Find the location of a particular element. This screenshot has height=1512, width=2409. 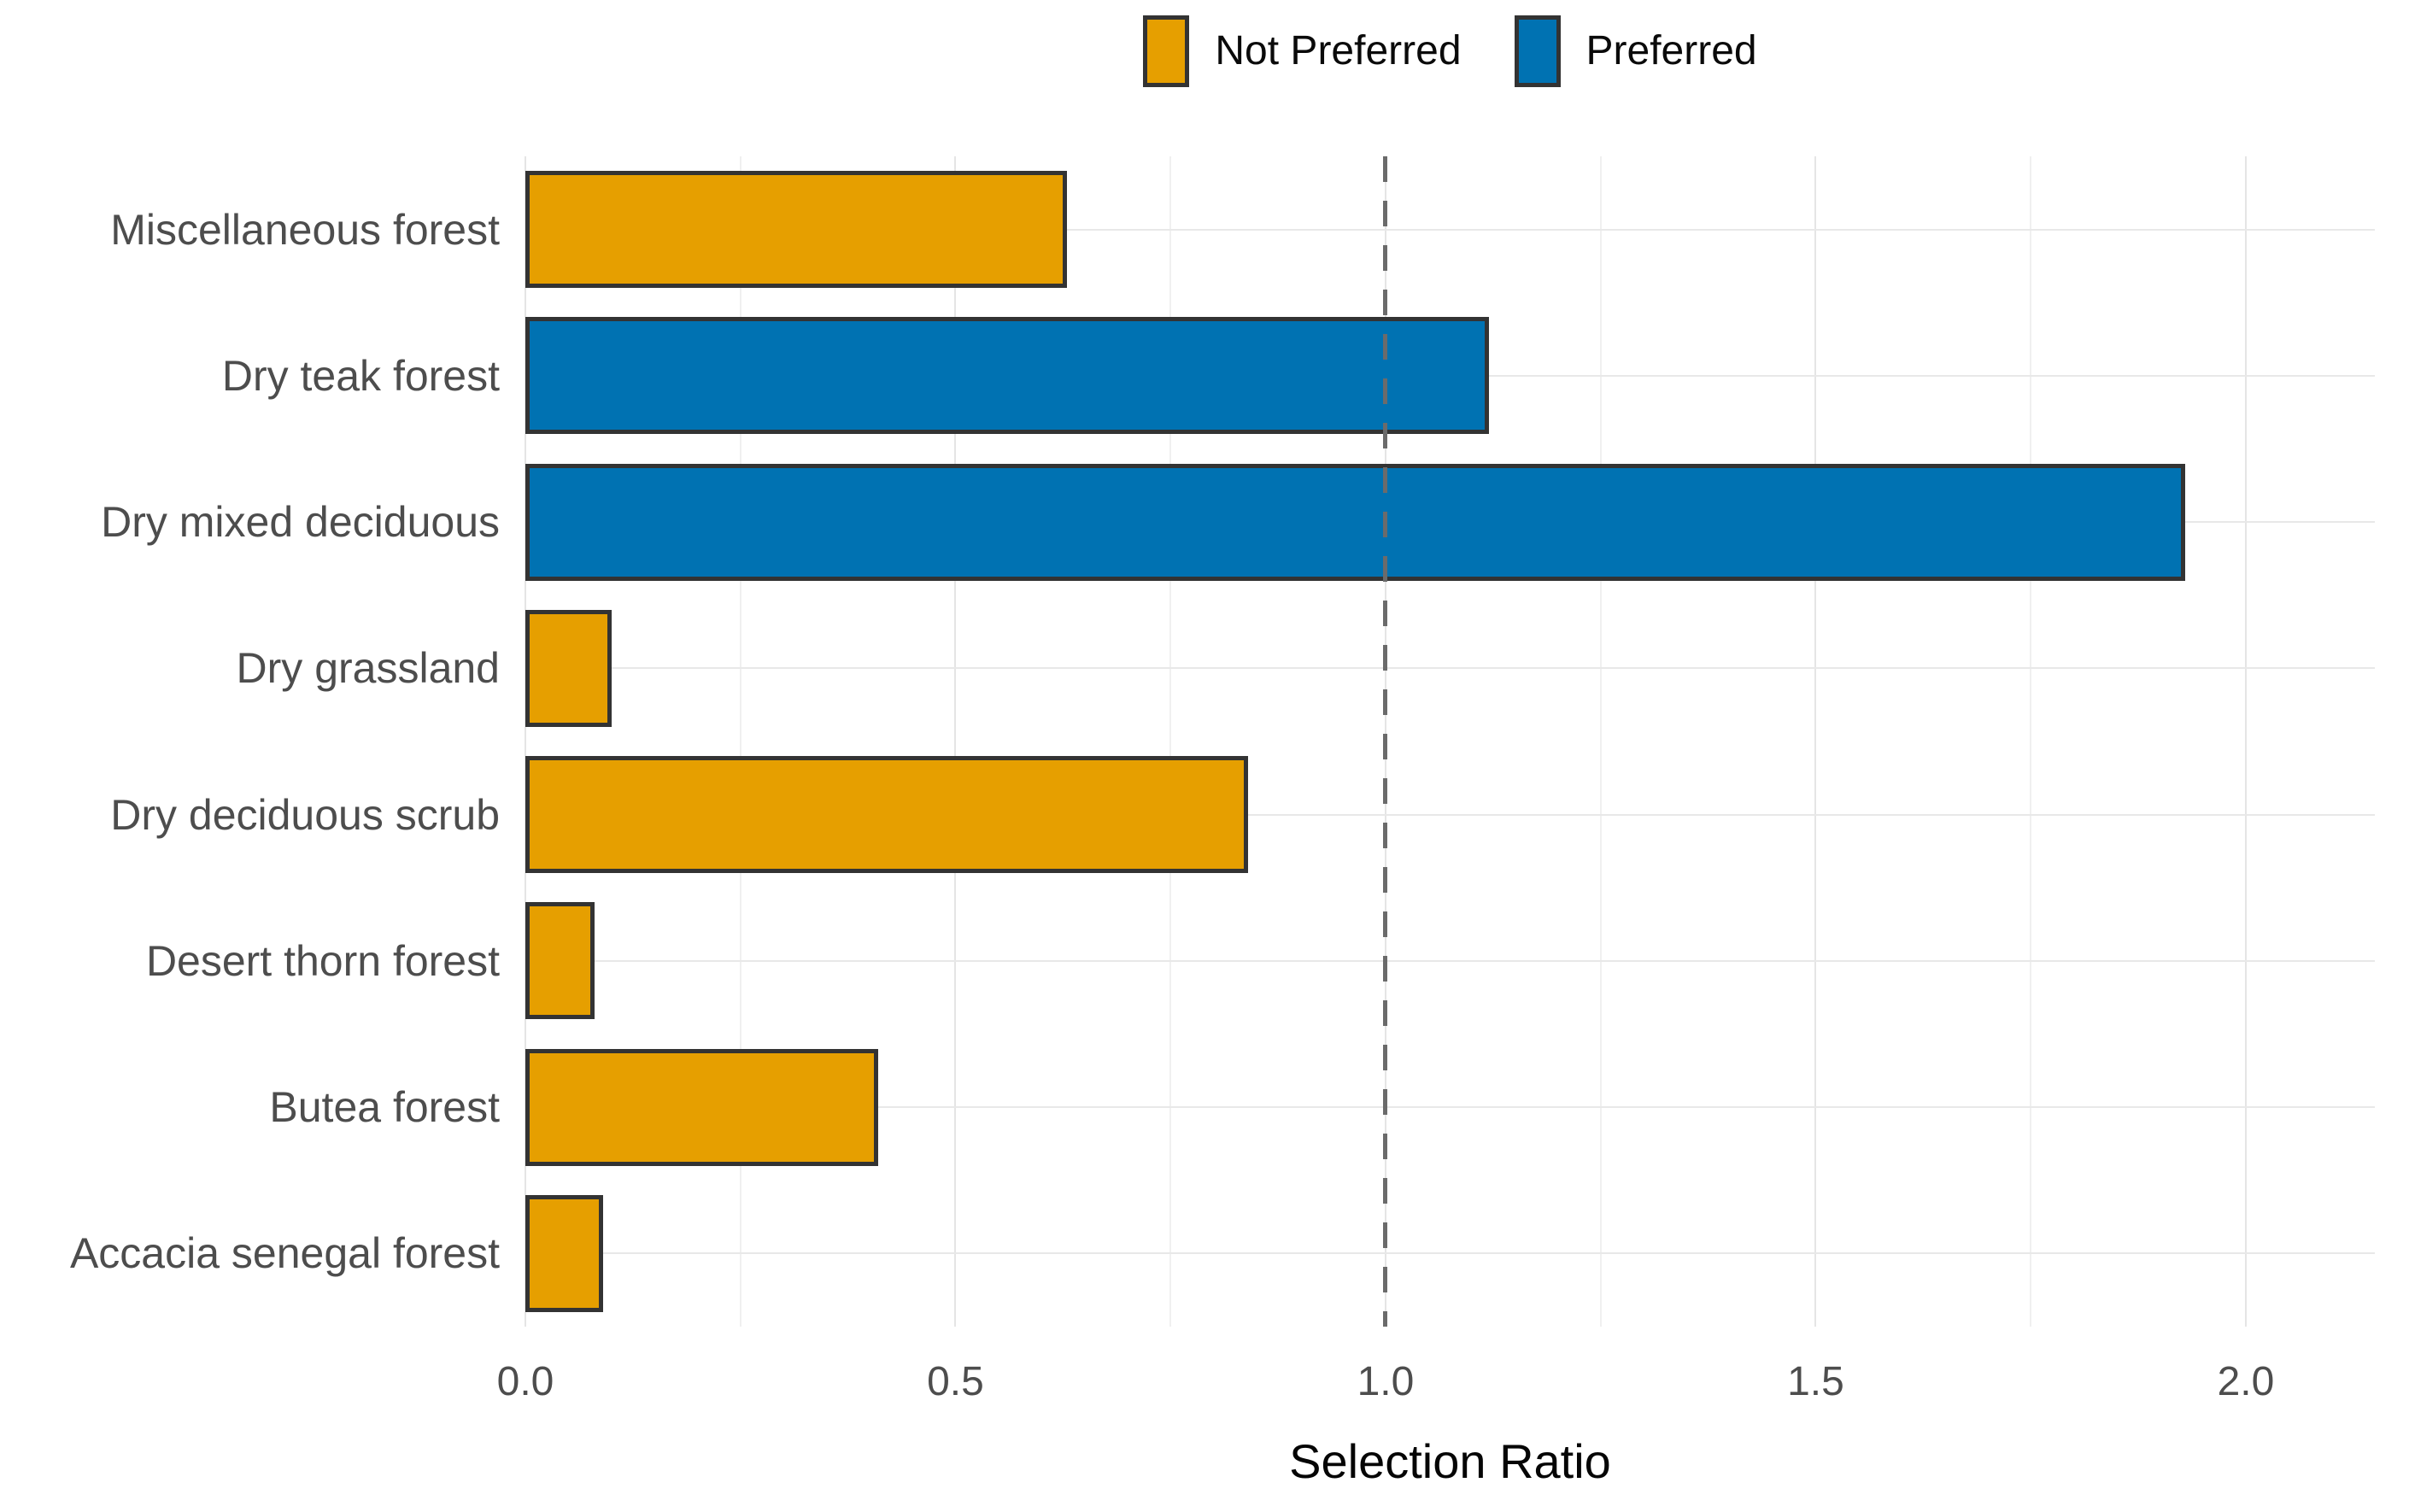

bar-dry-teak-forest is located at coordinates (1007, 376).